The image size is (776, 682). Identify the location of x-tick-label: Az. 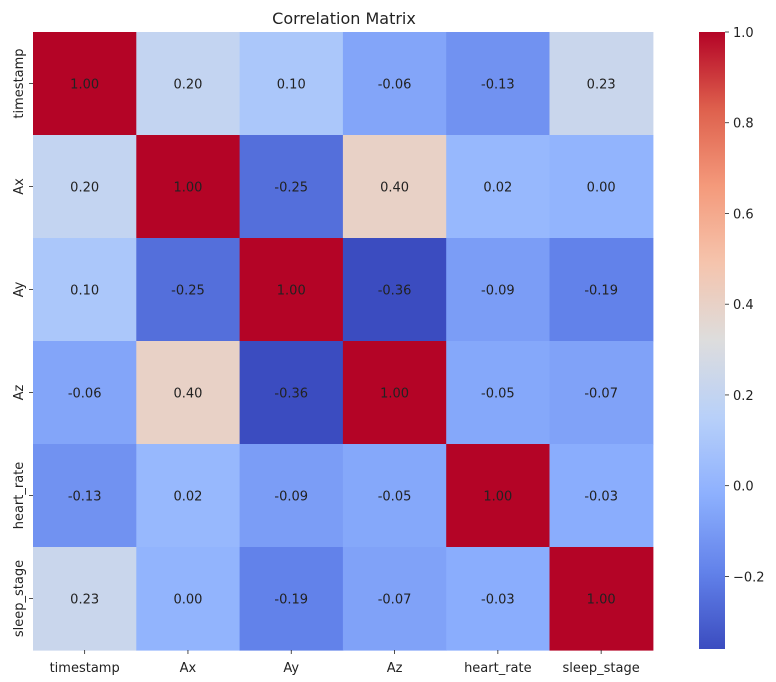
(395, 668).